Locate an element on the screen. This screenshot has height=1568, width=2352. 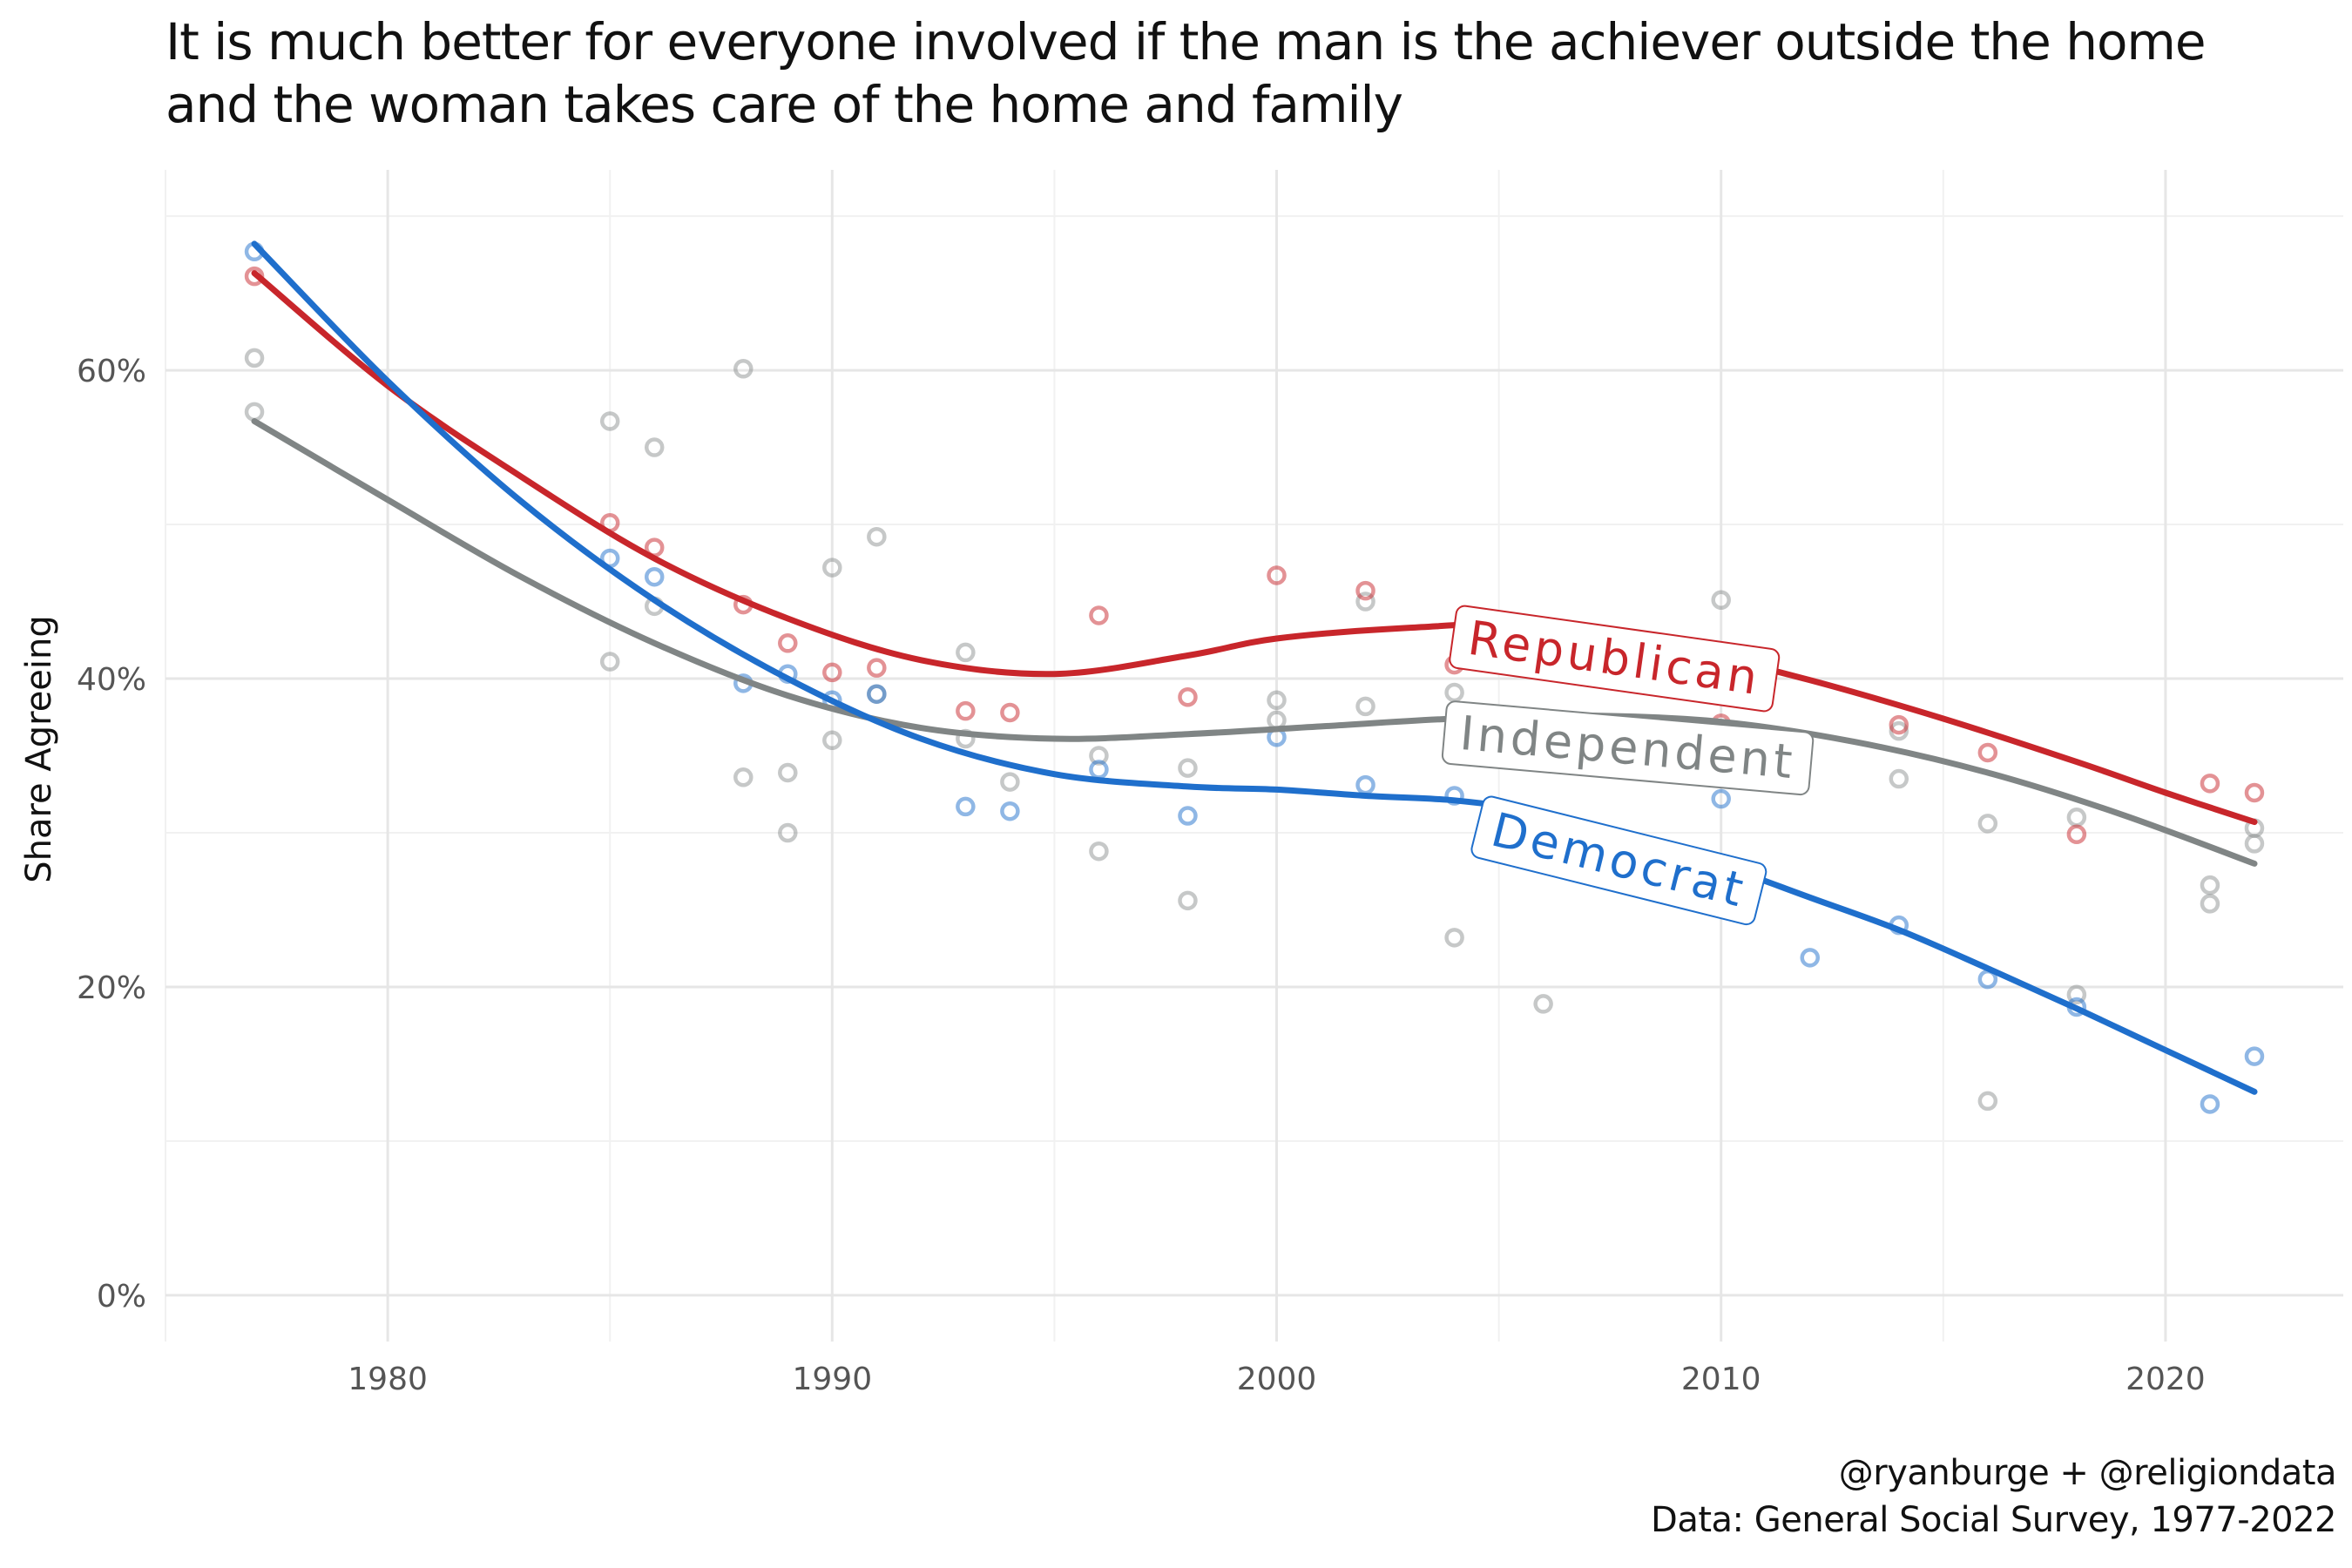
x-tick-label: 2020 is located at coordinates (2166, 1379).